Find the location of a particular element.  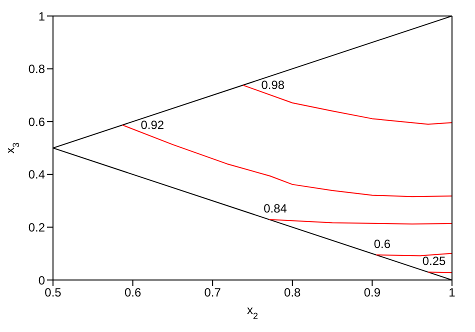

x-tick-label: 0.8 is located at coordinates (293, 293).